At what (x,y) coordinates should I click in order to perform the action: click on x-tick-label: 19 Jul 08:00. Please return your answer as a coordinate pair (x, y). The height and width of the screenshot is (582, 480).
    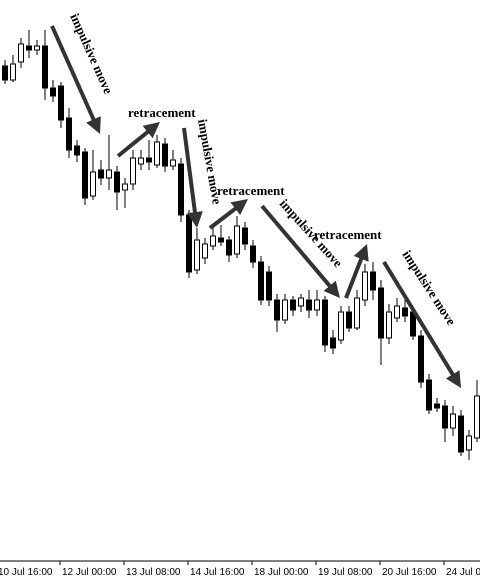
    Looking at the image, I should click on (345, 572).